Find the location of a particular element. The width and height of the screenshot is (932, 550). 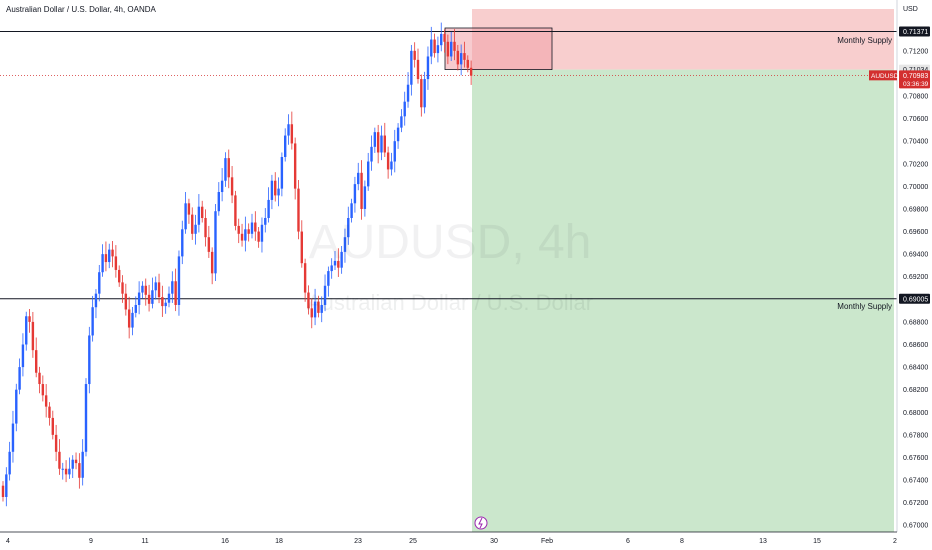

time-axis-background is located at coordinates (466, 541).